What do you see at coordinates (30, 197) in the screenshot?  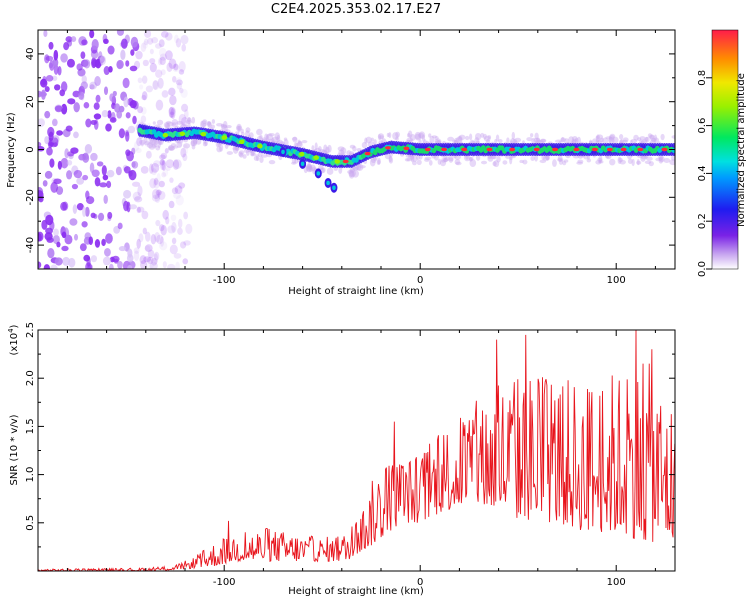 I see `y-tick-label: -20` at bounding box center [30, 197].